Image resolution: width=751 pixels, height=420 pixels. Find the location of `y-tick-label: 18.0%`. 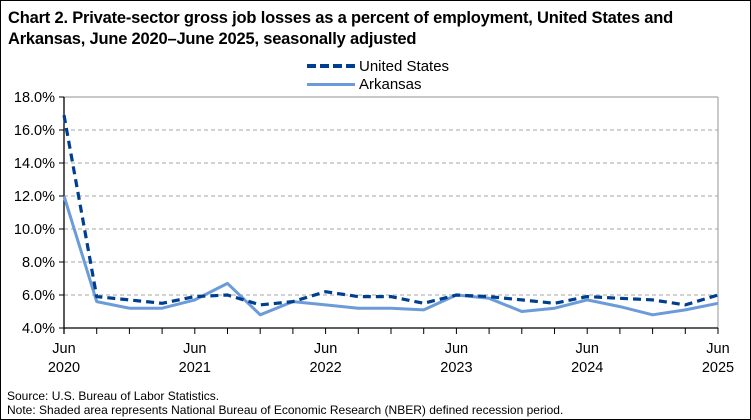

y-tick-label: 18.0% is located at coordinates (34, 98).